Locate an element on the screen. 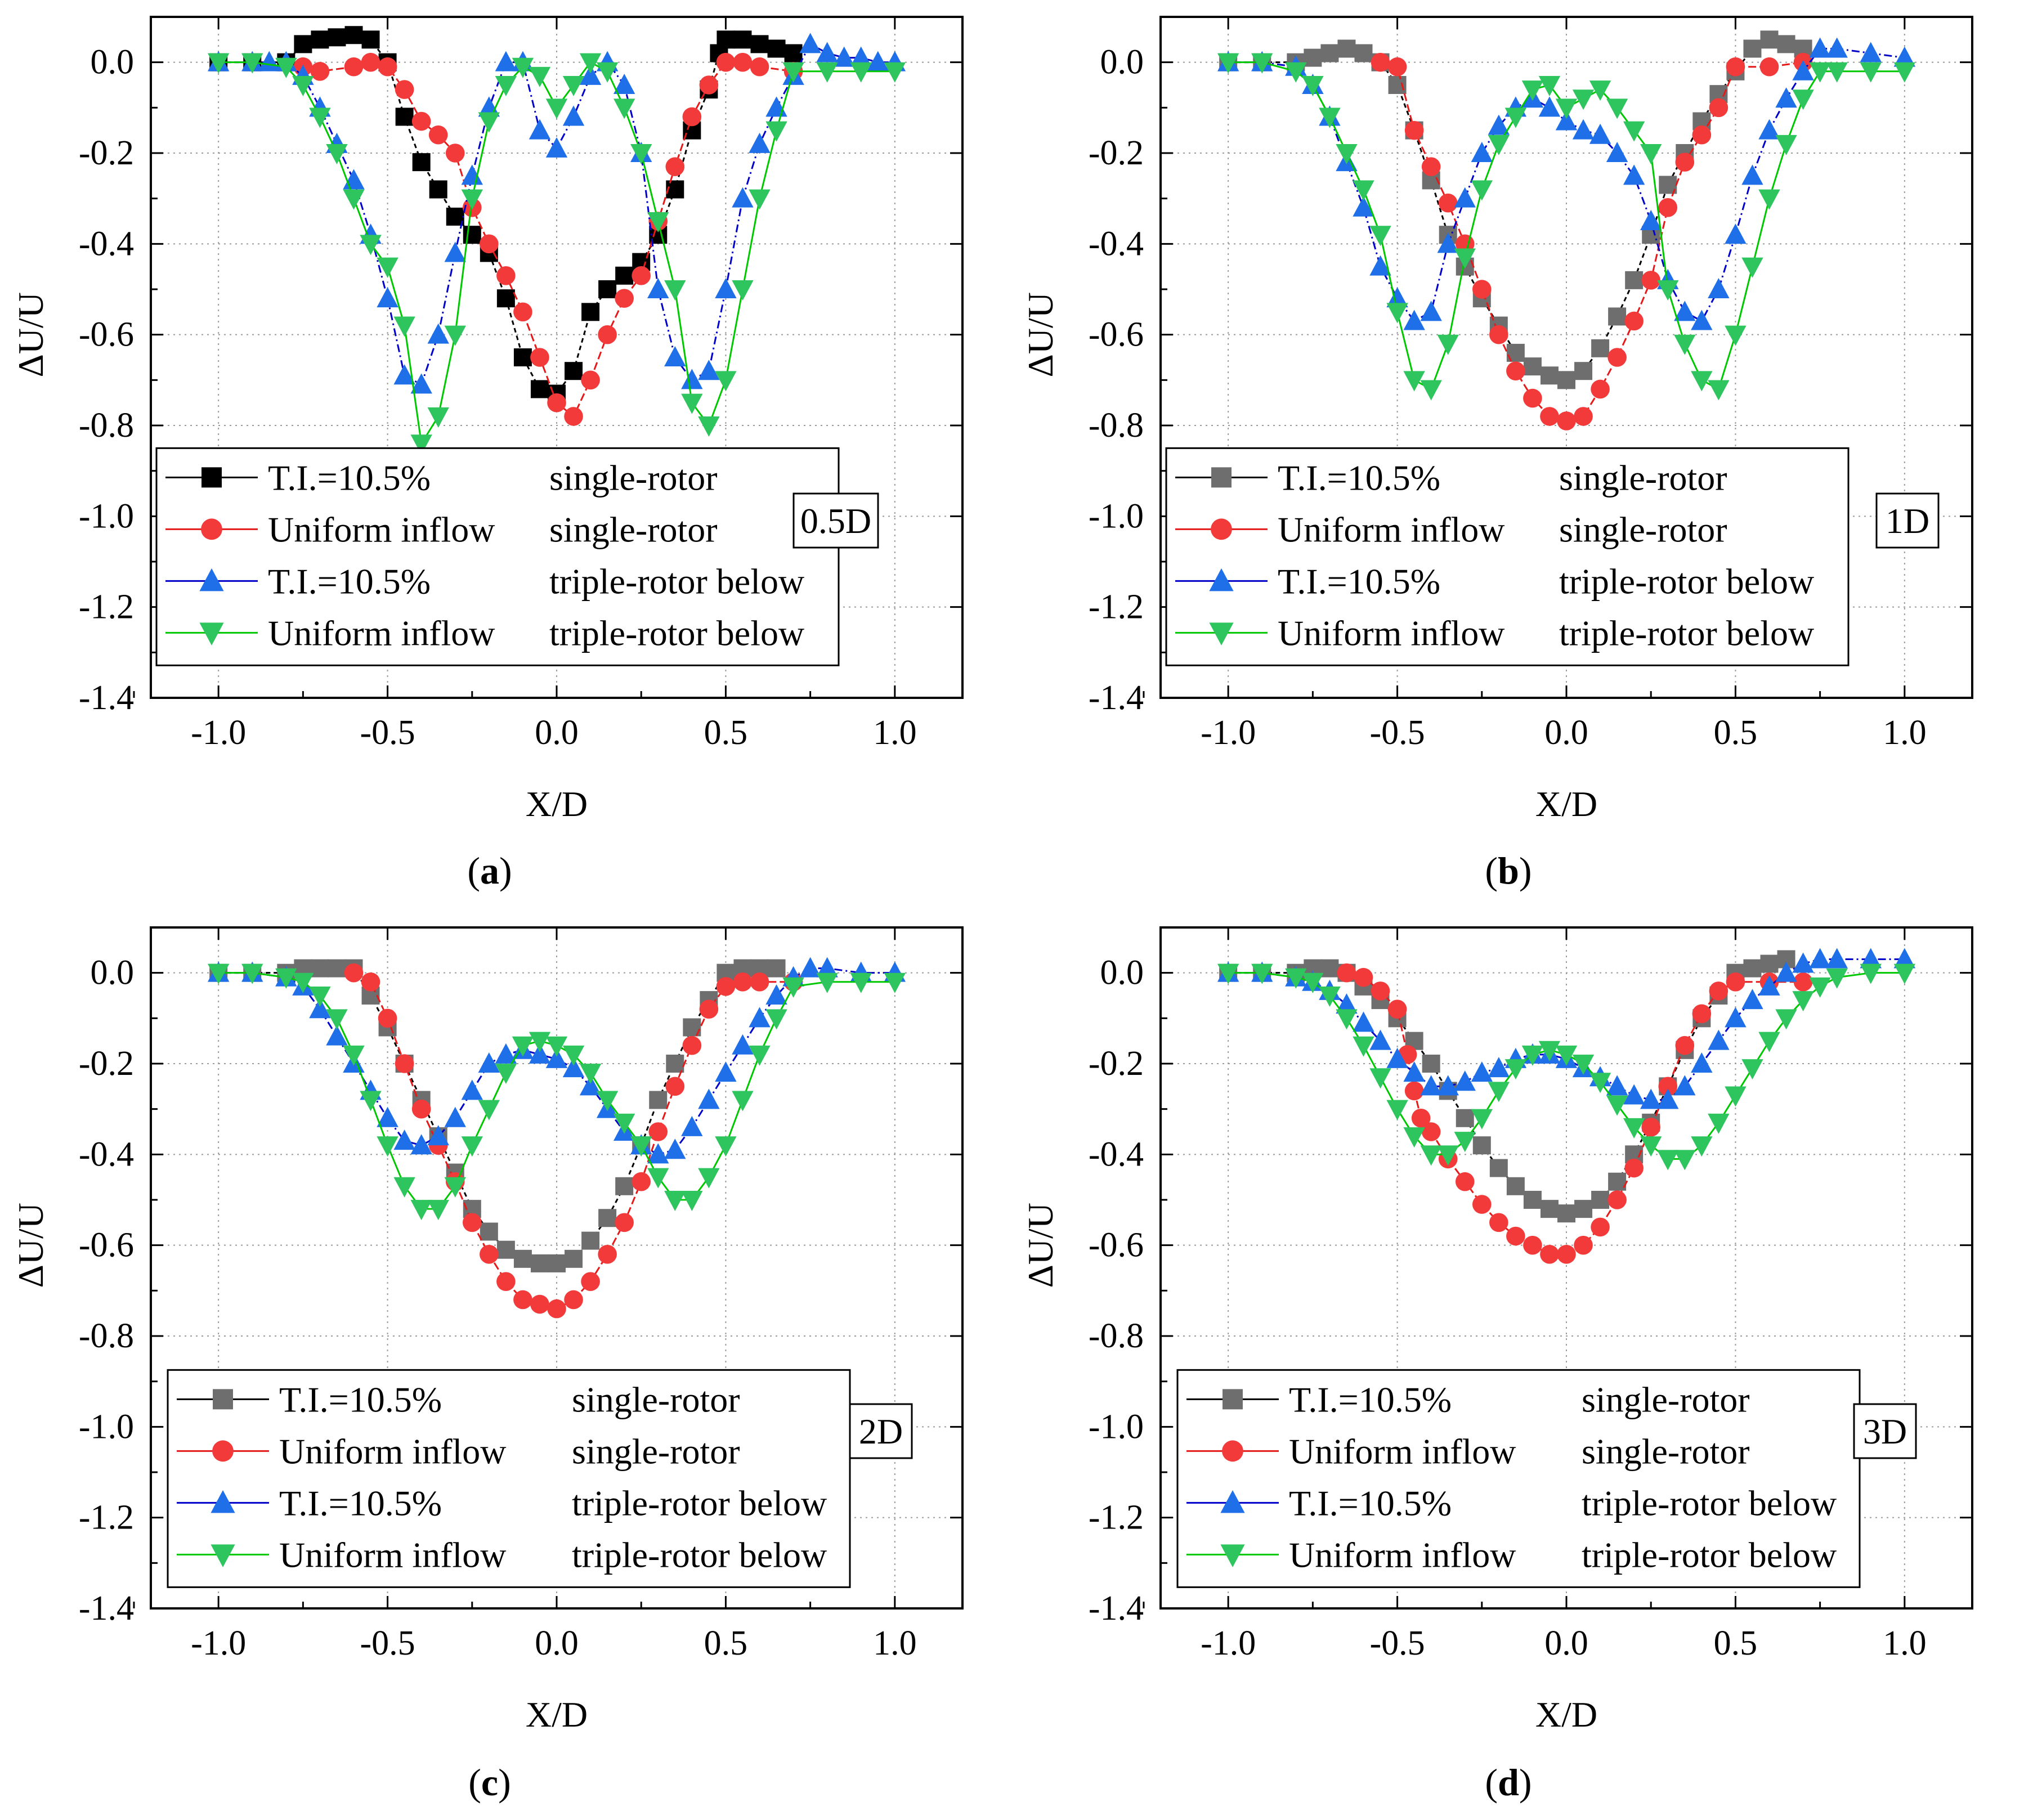 The image size is (2024, 1820). legend-series-label: Uniform inflow is located at coordinates (393, 1555).